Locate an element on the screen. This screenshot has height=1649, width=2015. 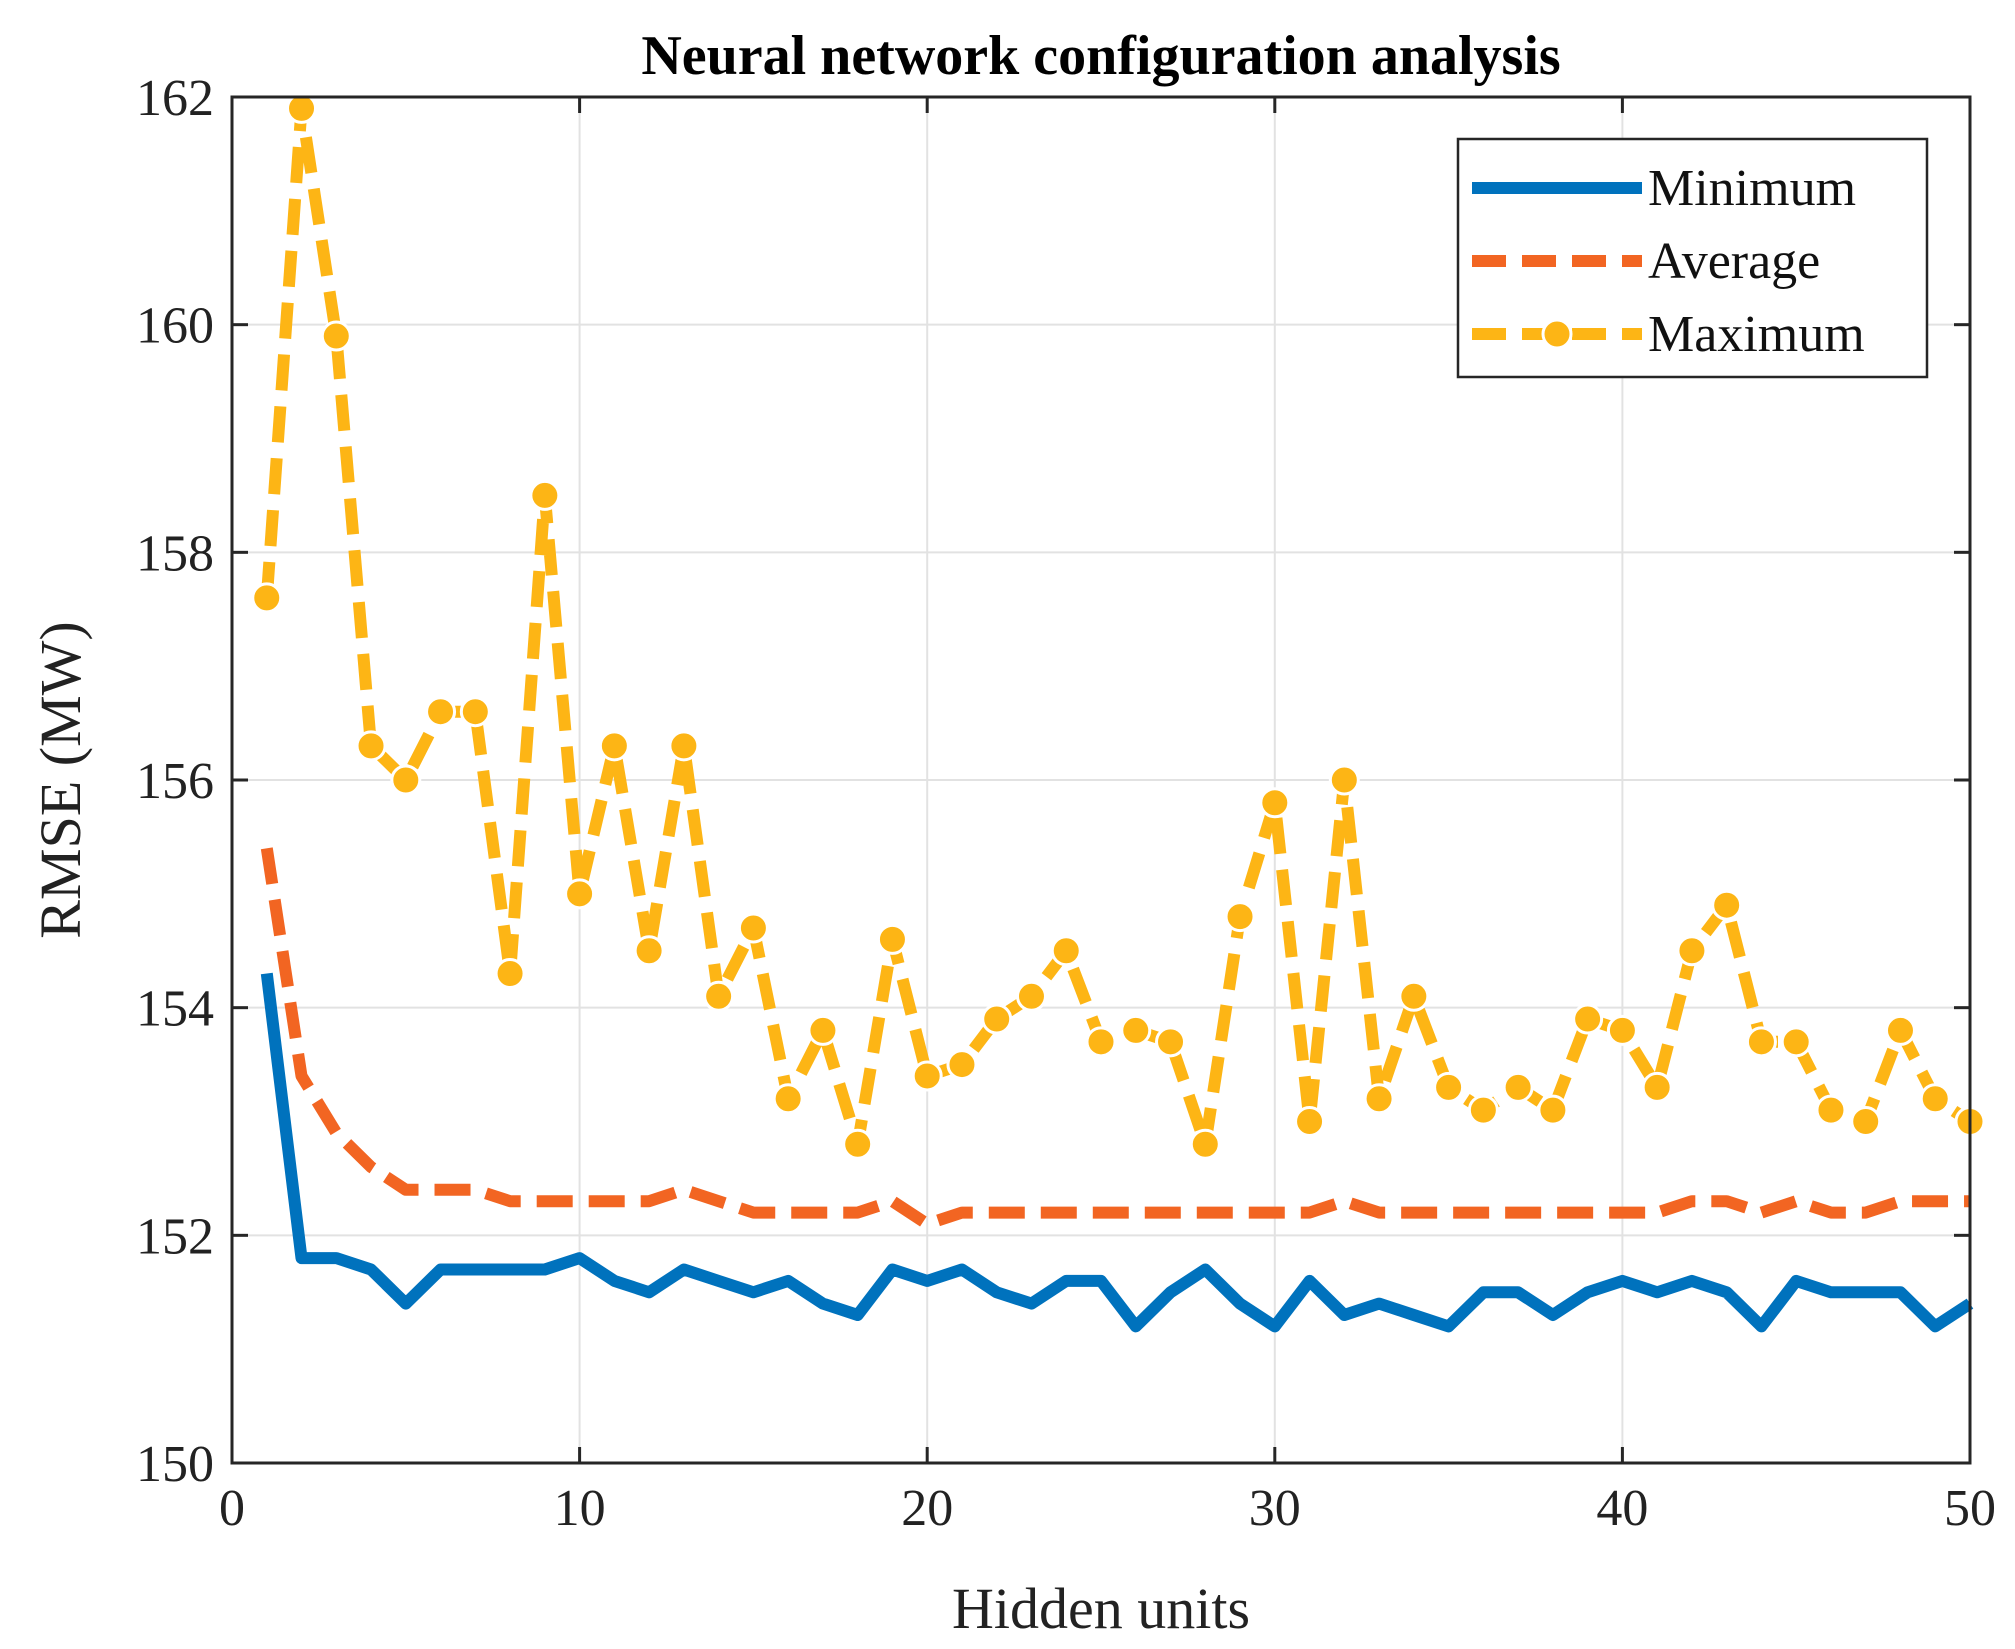
x-axis-label: Hidden units is located at coordinates (1101, 1608).